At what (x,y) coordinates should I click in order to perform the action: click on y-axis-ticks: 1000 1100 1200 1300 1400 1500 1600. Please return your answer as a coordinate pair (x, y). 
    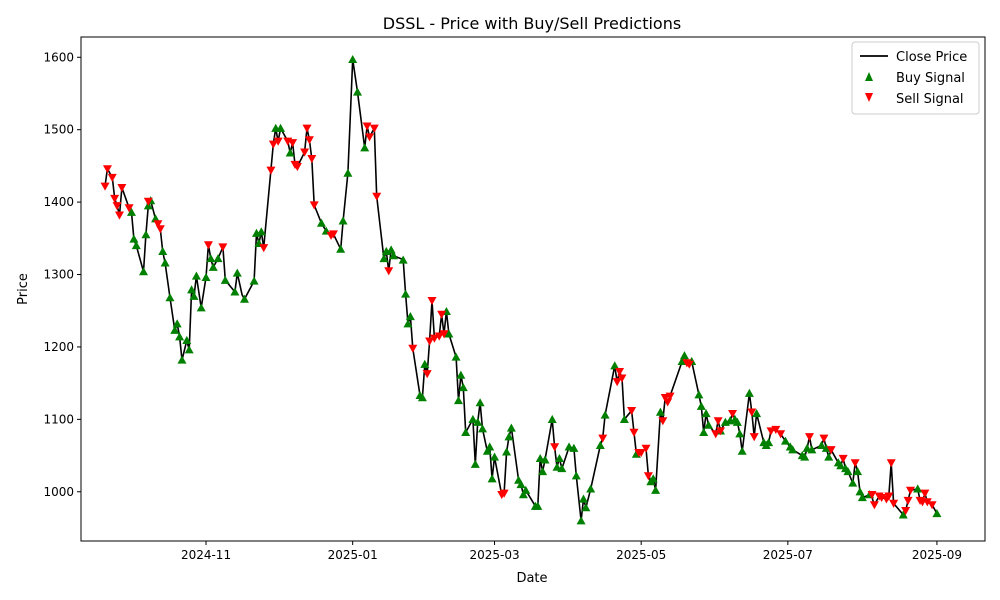
    Looking at the image, I should click on (62, 274).